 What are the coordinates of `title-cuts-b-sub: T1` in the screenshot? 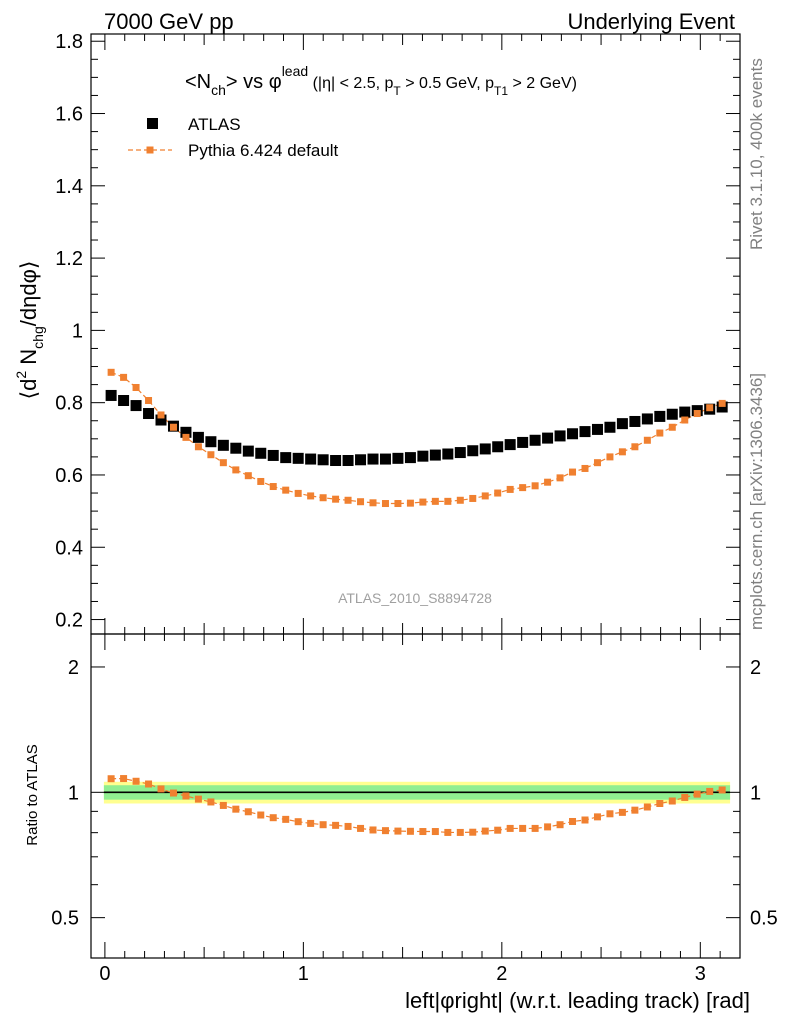 It's located at (501, 91).